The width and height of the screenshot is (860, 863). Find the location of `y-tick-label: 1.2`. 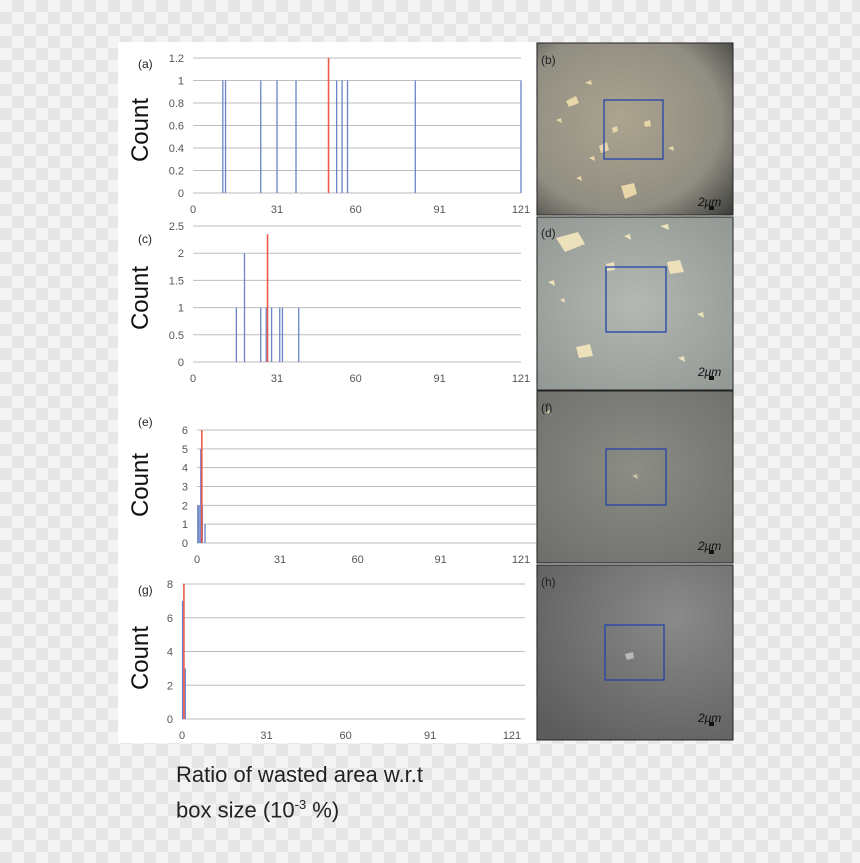

y-tick-label: 1.2 is located at coordinates (176, 59).